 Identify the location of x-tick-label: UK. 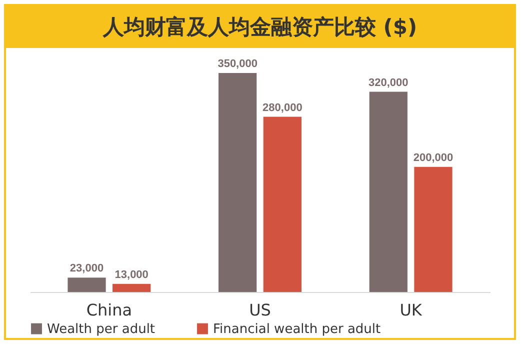
(411, 310).